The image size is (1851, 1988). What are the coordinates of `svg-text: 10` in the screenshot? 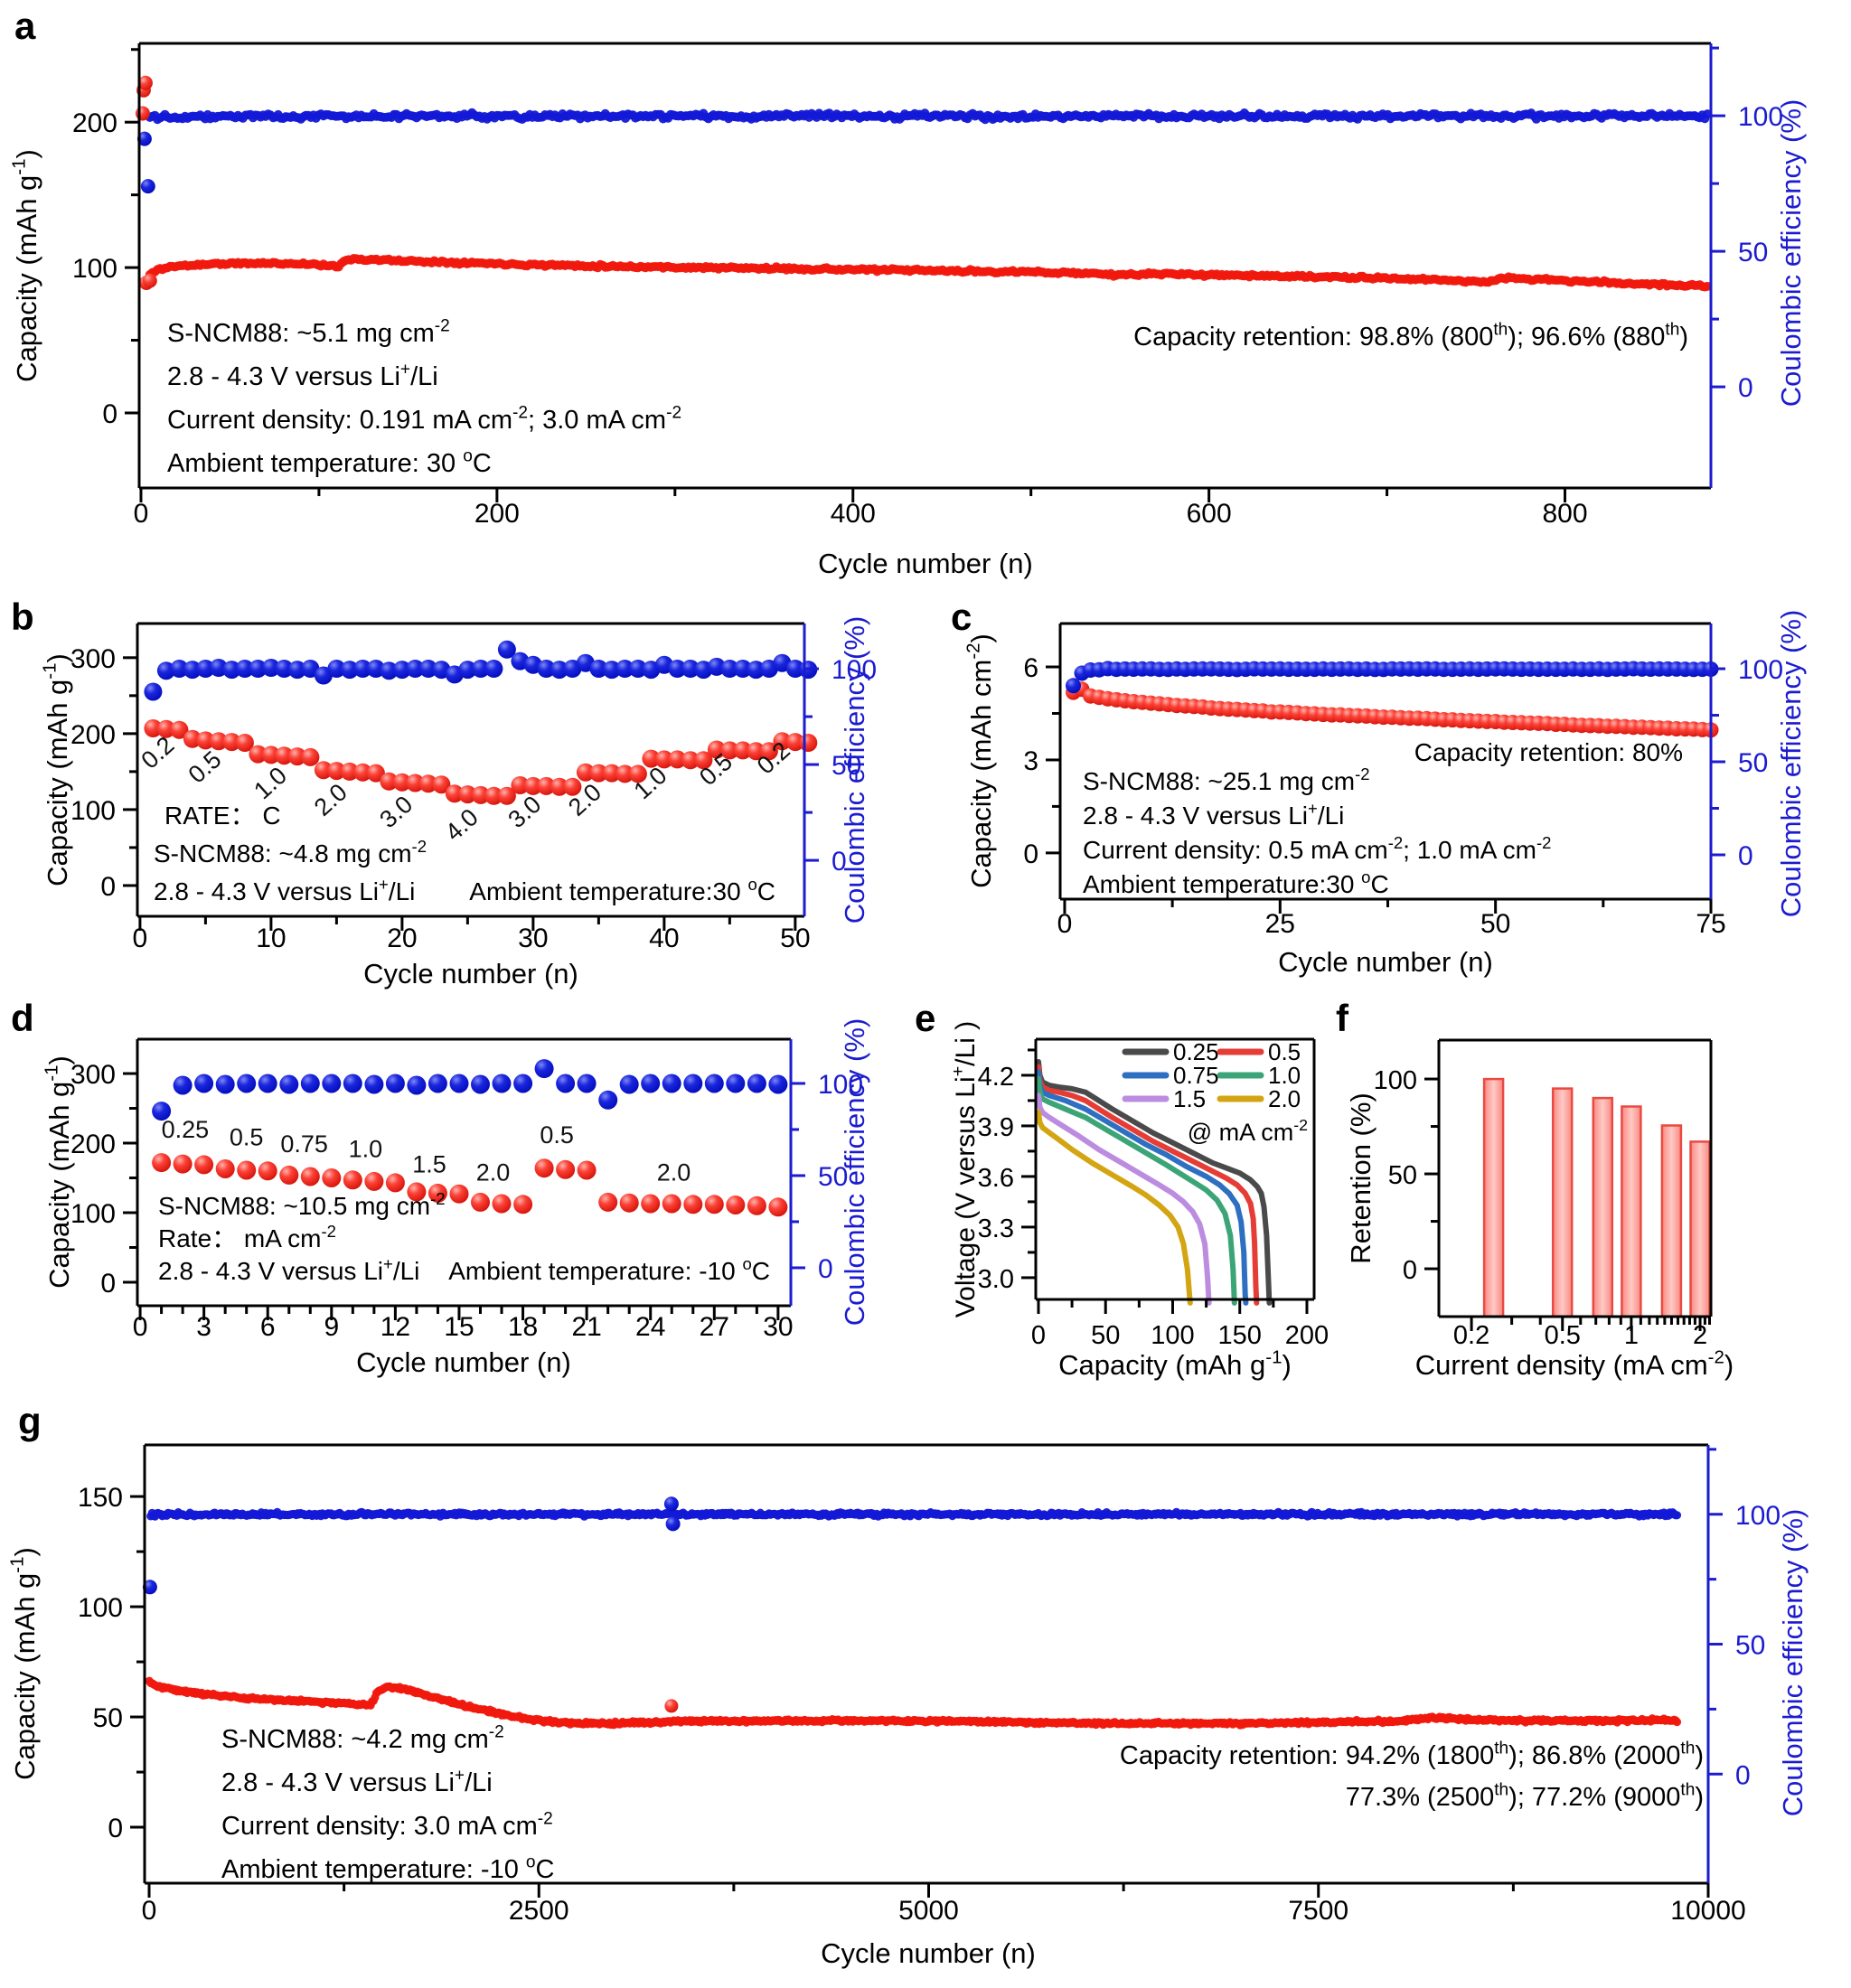 It's located at (271, 938).